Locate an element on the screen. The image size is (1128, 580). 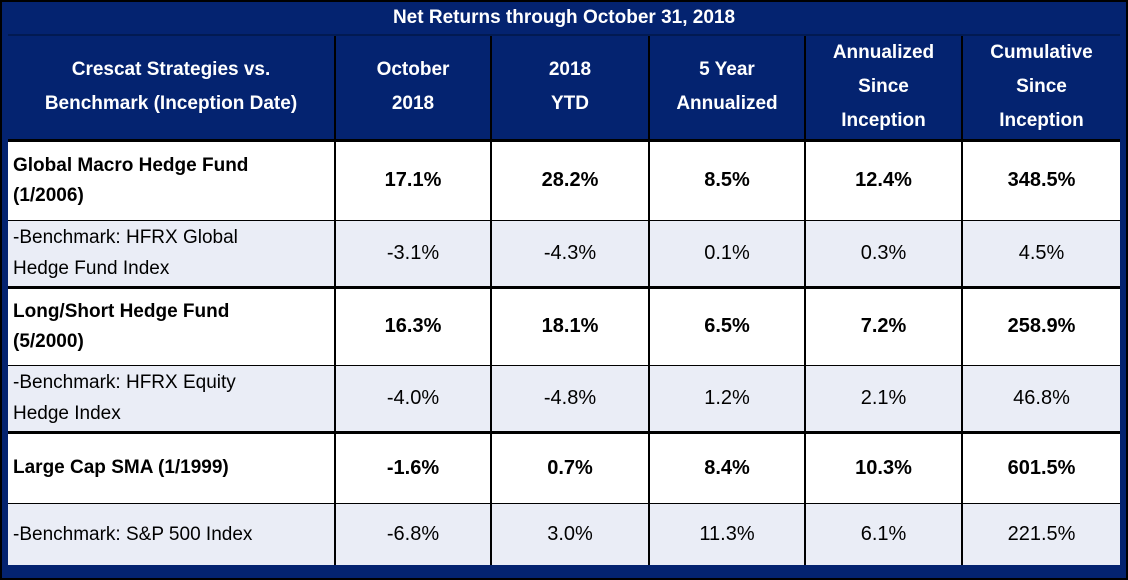
value-cell: -6.8% is located at coordinates (412, 534).